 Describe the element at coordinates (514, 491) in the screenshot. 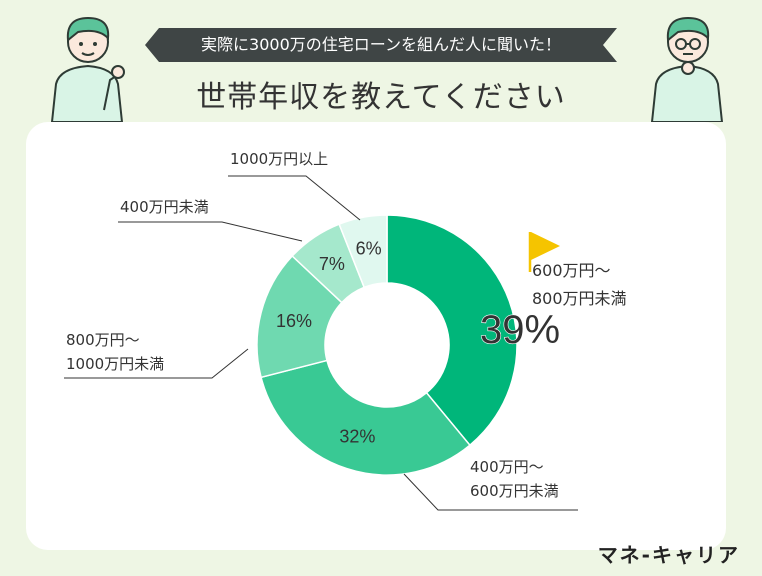

I see `category-label-2: 600万円未満` at that location.